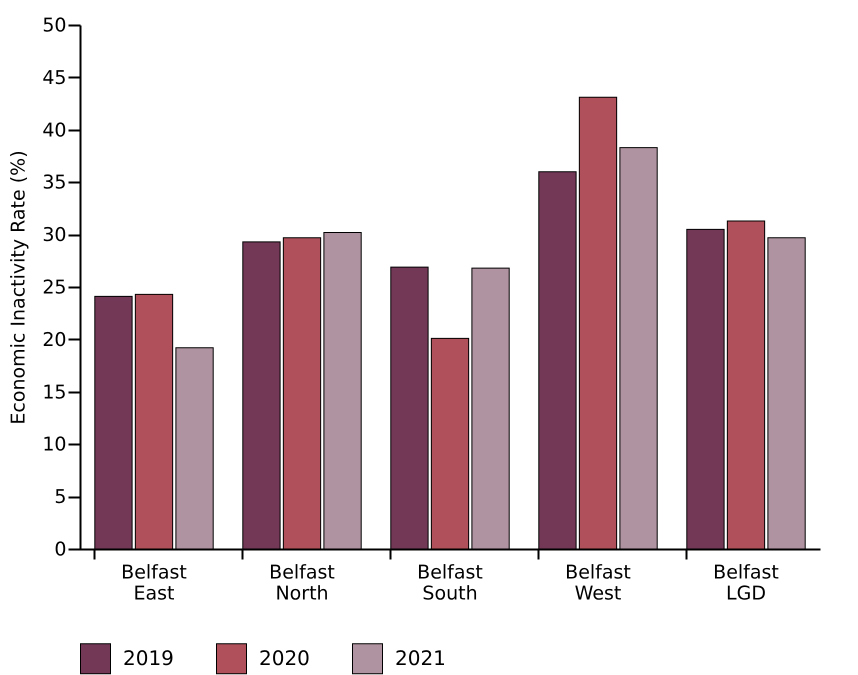 Image resolution: width=858 pixels, height=675 pixels. Describe the element at coordinates (54, 130) in the screenshot. I see `y-tick-label: 40` at that location.